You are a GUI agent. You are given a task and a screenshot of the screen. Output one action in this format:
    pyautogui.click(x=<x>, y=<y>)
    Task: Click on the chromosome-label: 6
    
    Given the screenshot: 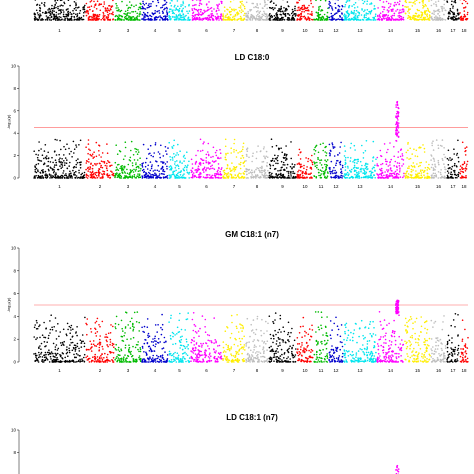 What is the action you would take?
    pyautogui.click(x=206, y=186)
    